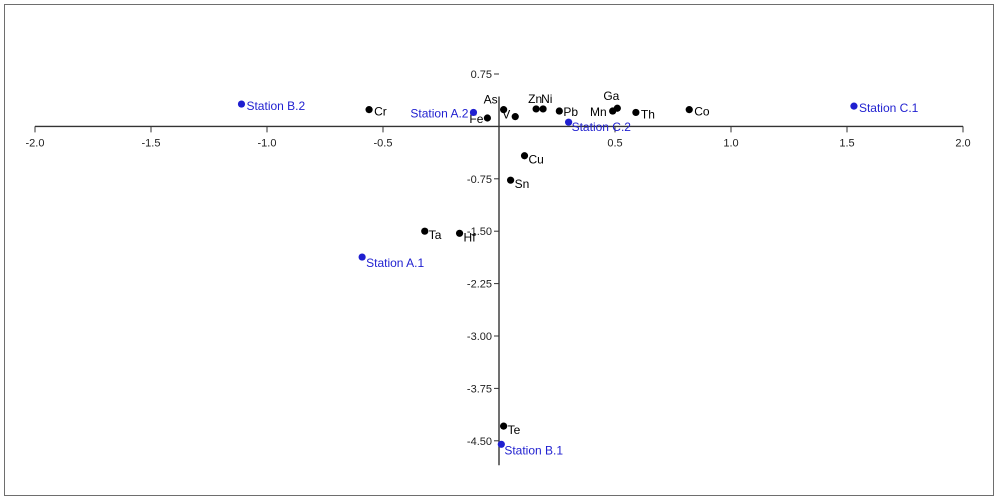 This screenshot has width=998, height=499. Describe the element at coordinates (515, 117) in the screenshot. I see `point-v` at that location.